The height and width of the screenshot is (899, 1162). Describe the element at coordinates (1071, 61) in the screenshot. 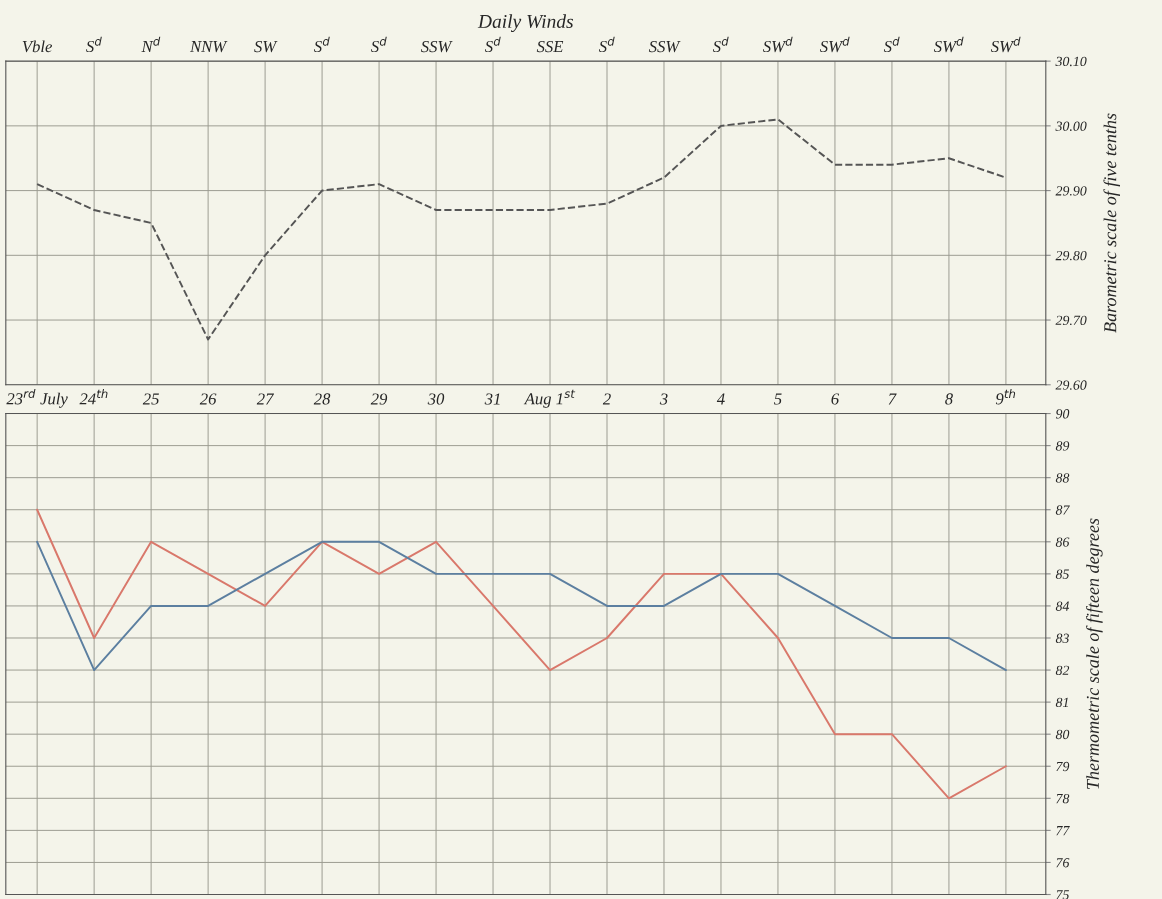

I see `y-tick-label: 30.10` at that location.